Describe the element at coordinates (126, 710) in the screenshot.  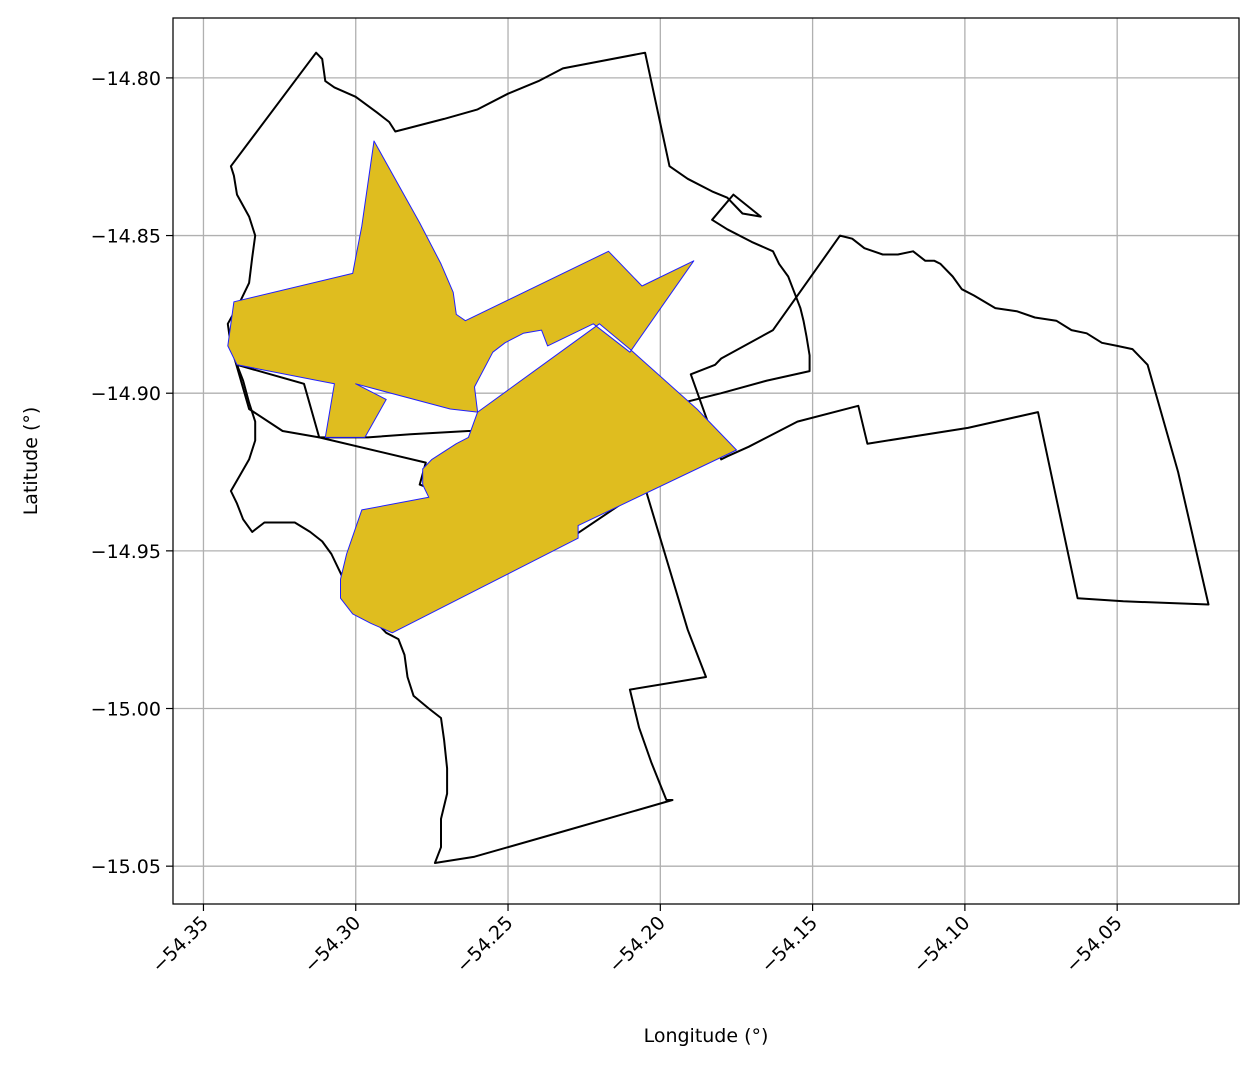
I see `y-tick-label-4: −15.00` at that location.